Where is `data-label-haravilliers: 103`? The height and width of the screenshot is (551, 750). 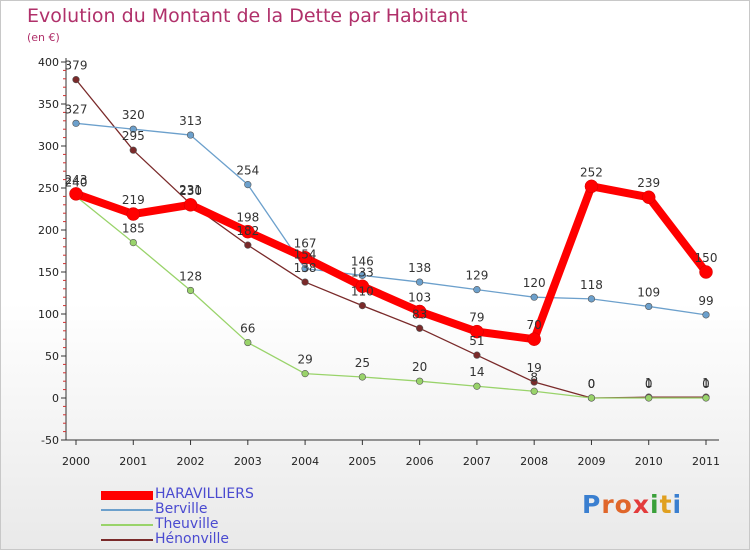
data-label-haravilliers: 103 is located at coordinates (419, 297).